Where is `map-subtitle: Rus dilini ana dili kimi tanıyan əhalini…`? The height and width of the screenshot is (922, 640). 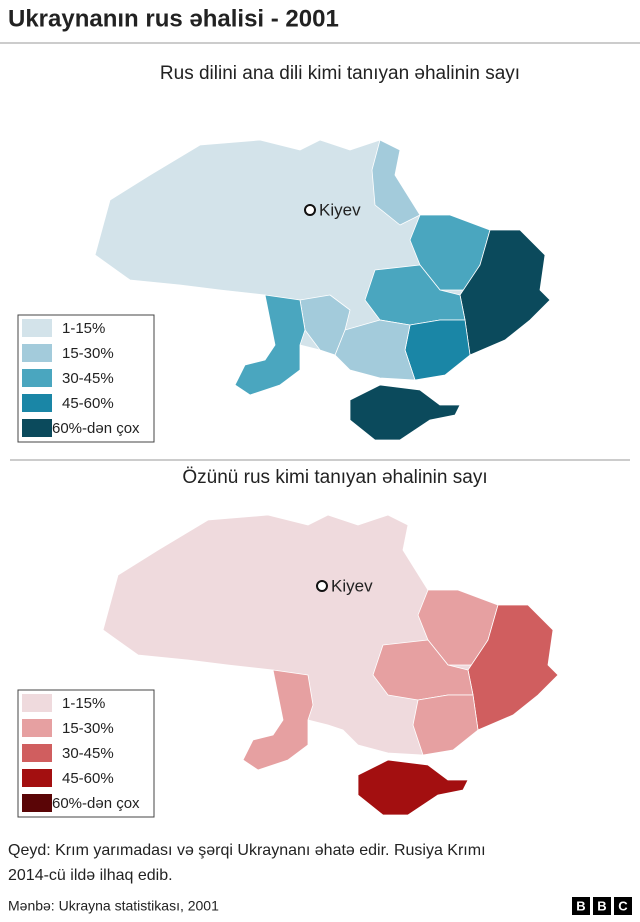 map-subtitle: Rus dilini ana dili kimi tanıyan əhalini… is located at coordinates (340, 73).